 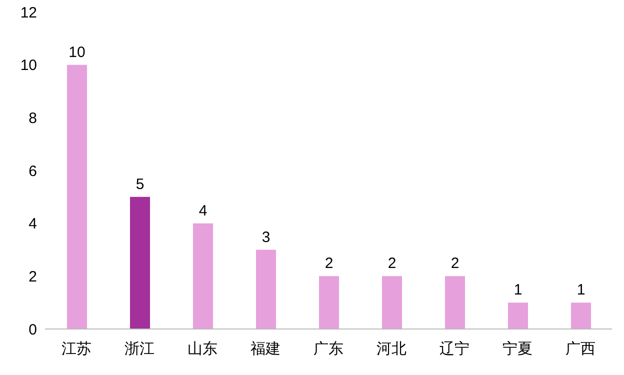 I want to click on x-tick-label: 江苏, so click(x=77, y=349).